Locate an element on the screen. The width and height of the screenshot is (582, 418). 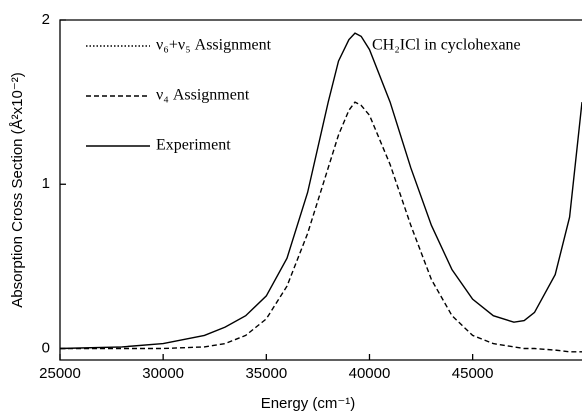
x-tick-label: 45000 is located at coordinates (473, 373).